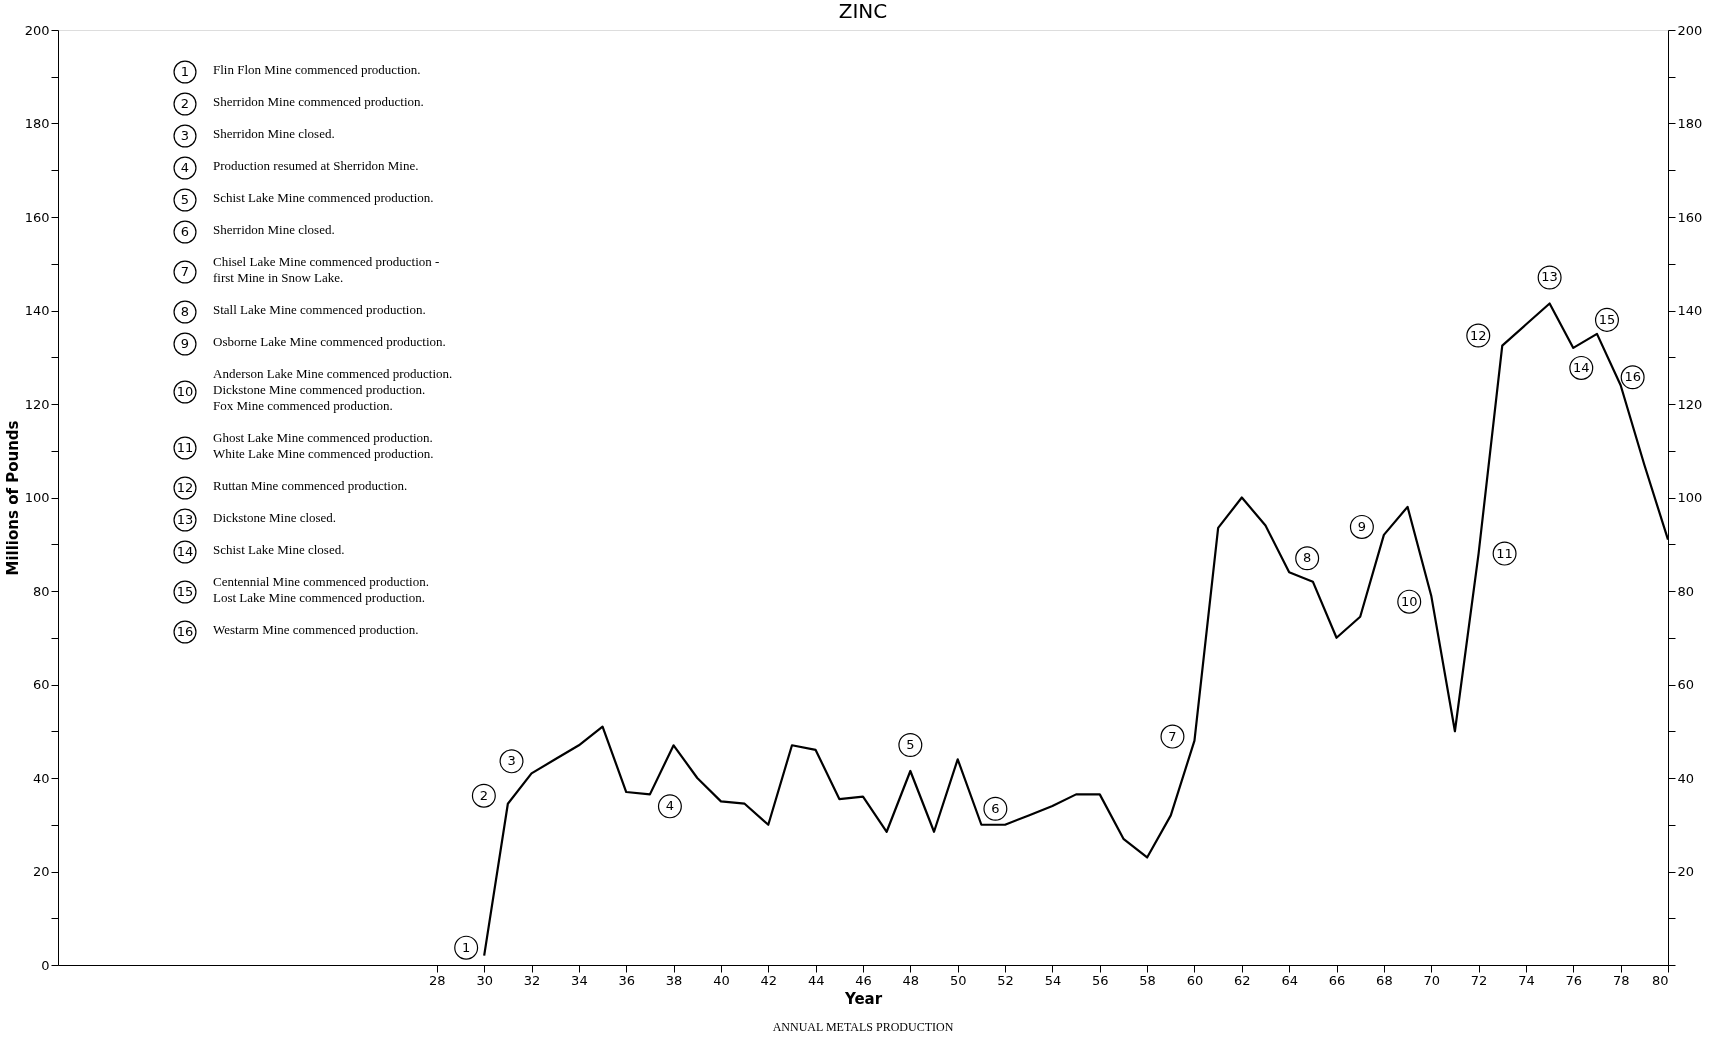 This screenshot has width=1714, height=1048. Describe the element at coordinates (185, 231) in the screenshot. I see `text: 6` at that location.